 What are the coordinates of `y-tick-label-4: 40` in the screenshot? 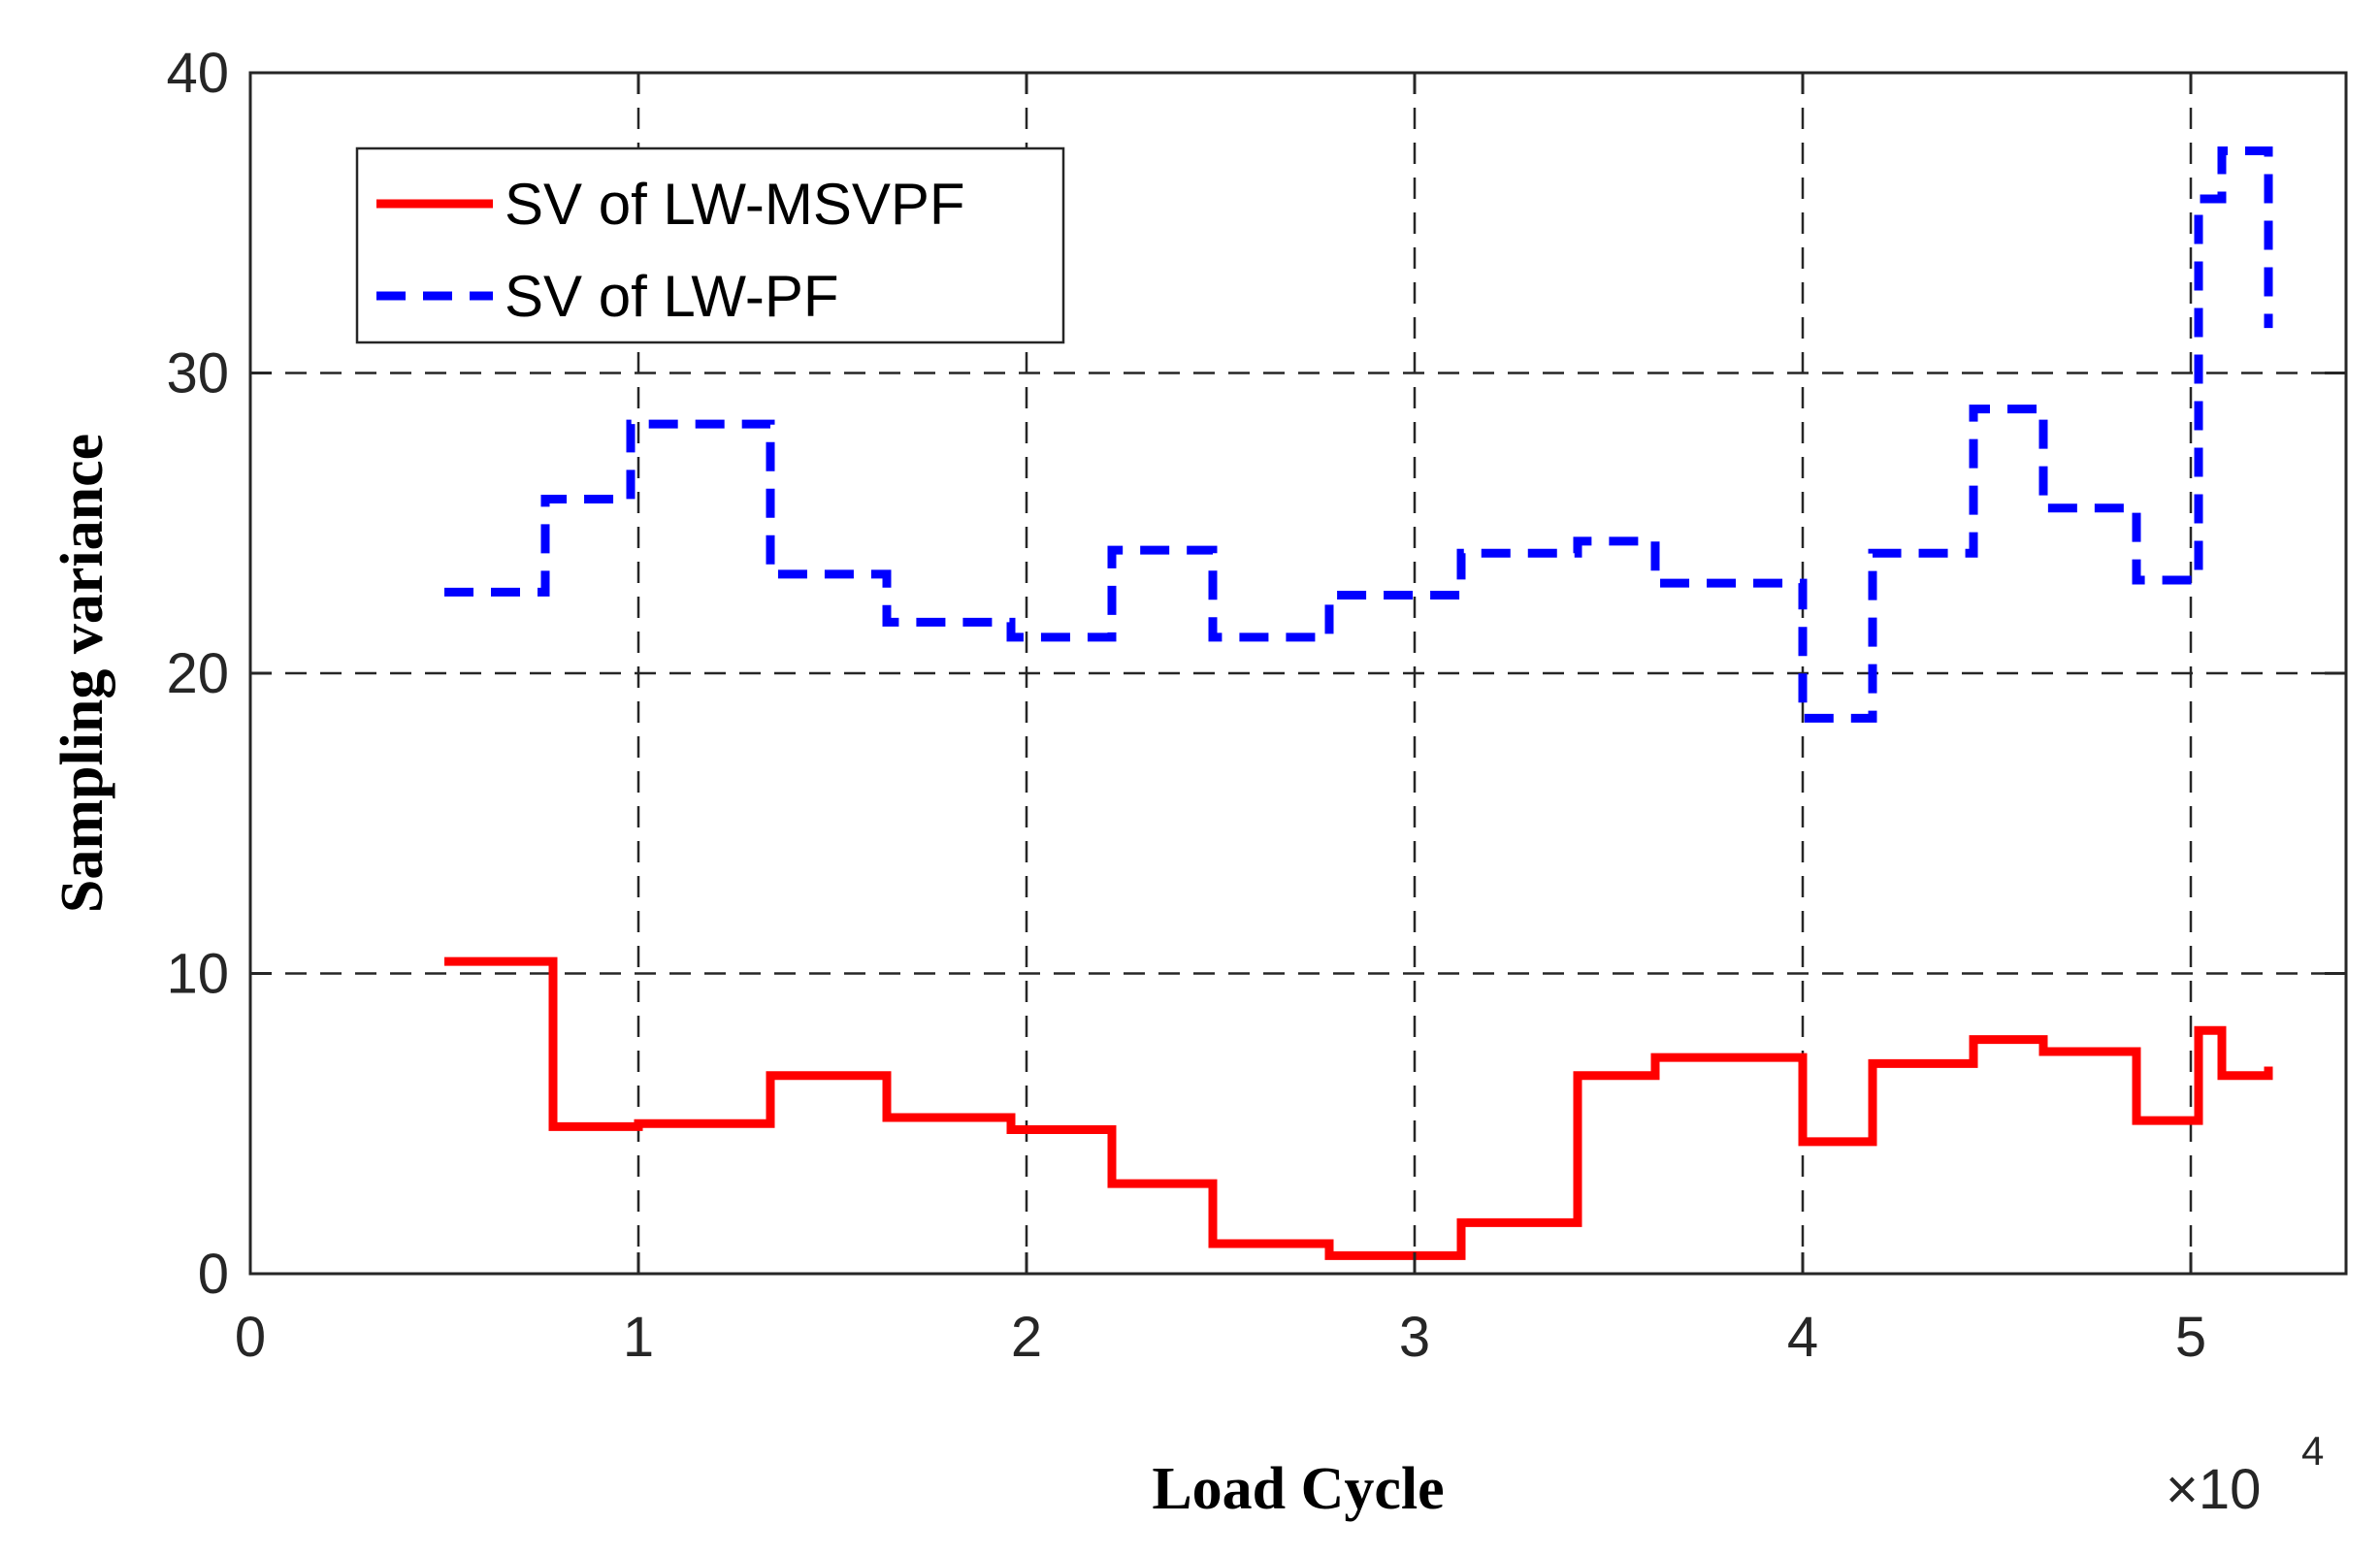 It's located at (197, 73).